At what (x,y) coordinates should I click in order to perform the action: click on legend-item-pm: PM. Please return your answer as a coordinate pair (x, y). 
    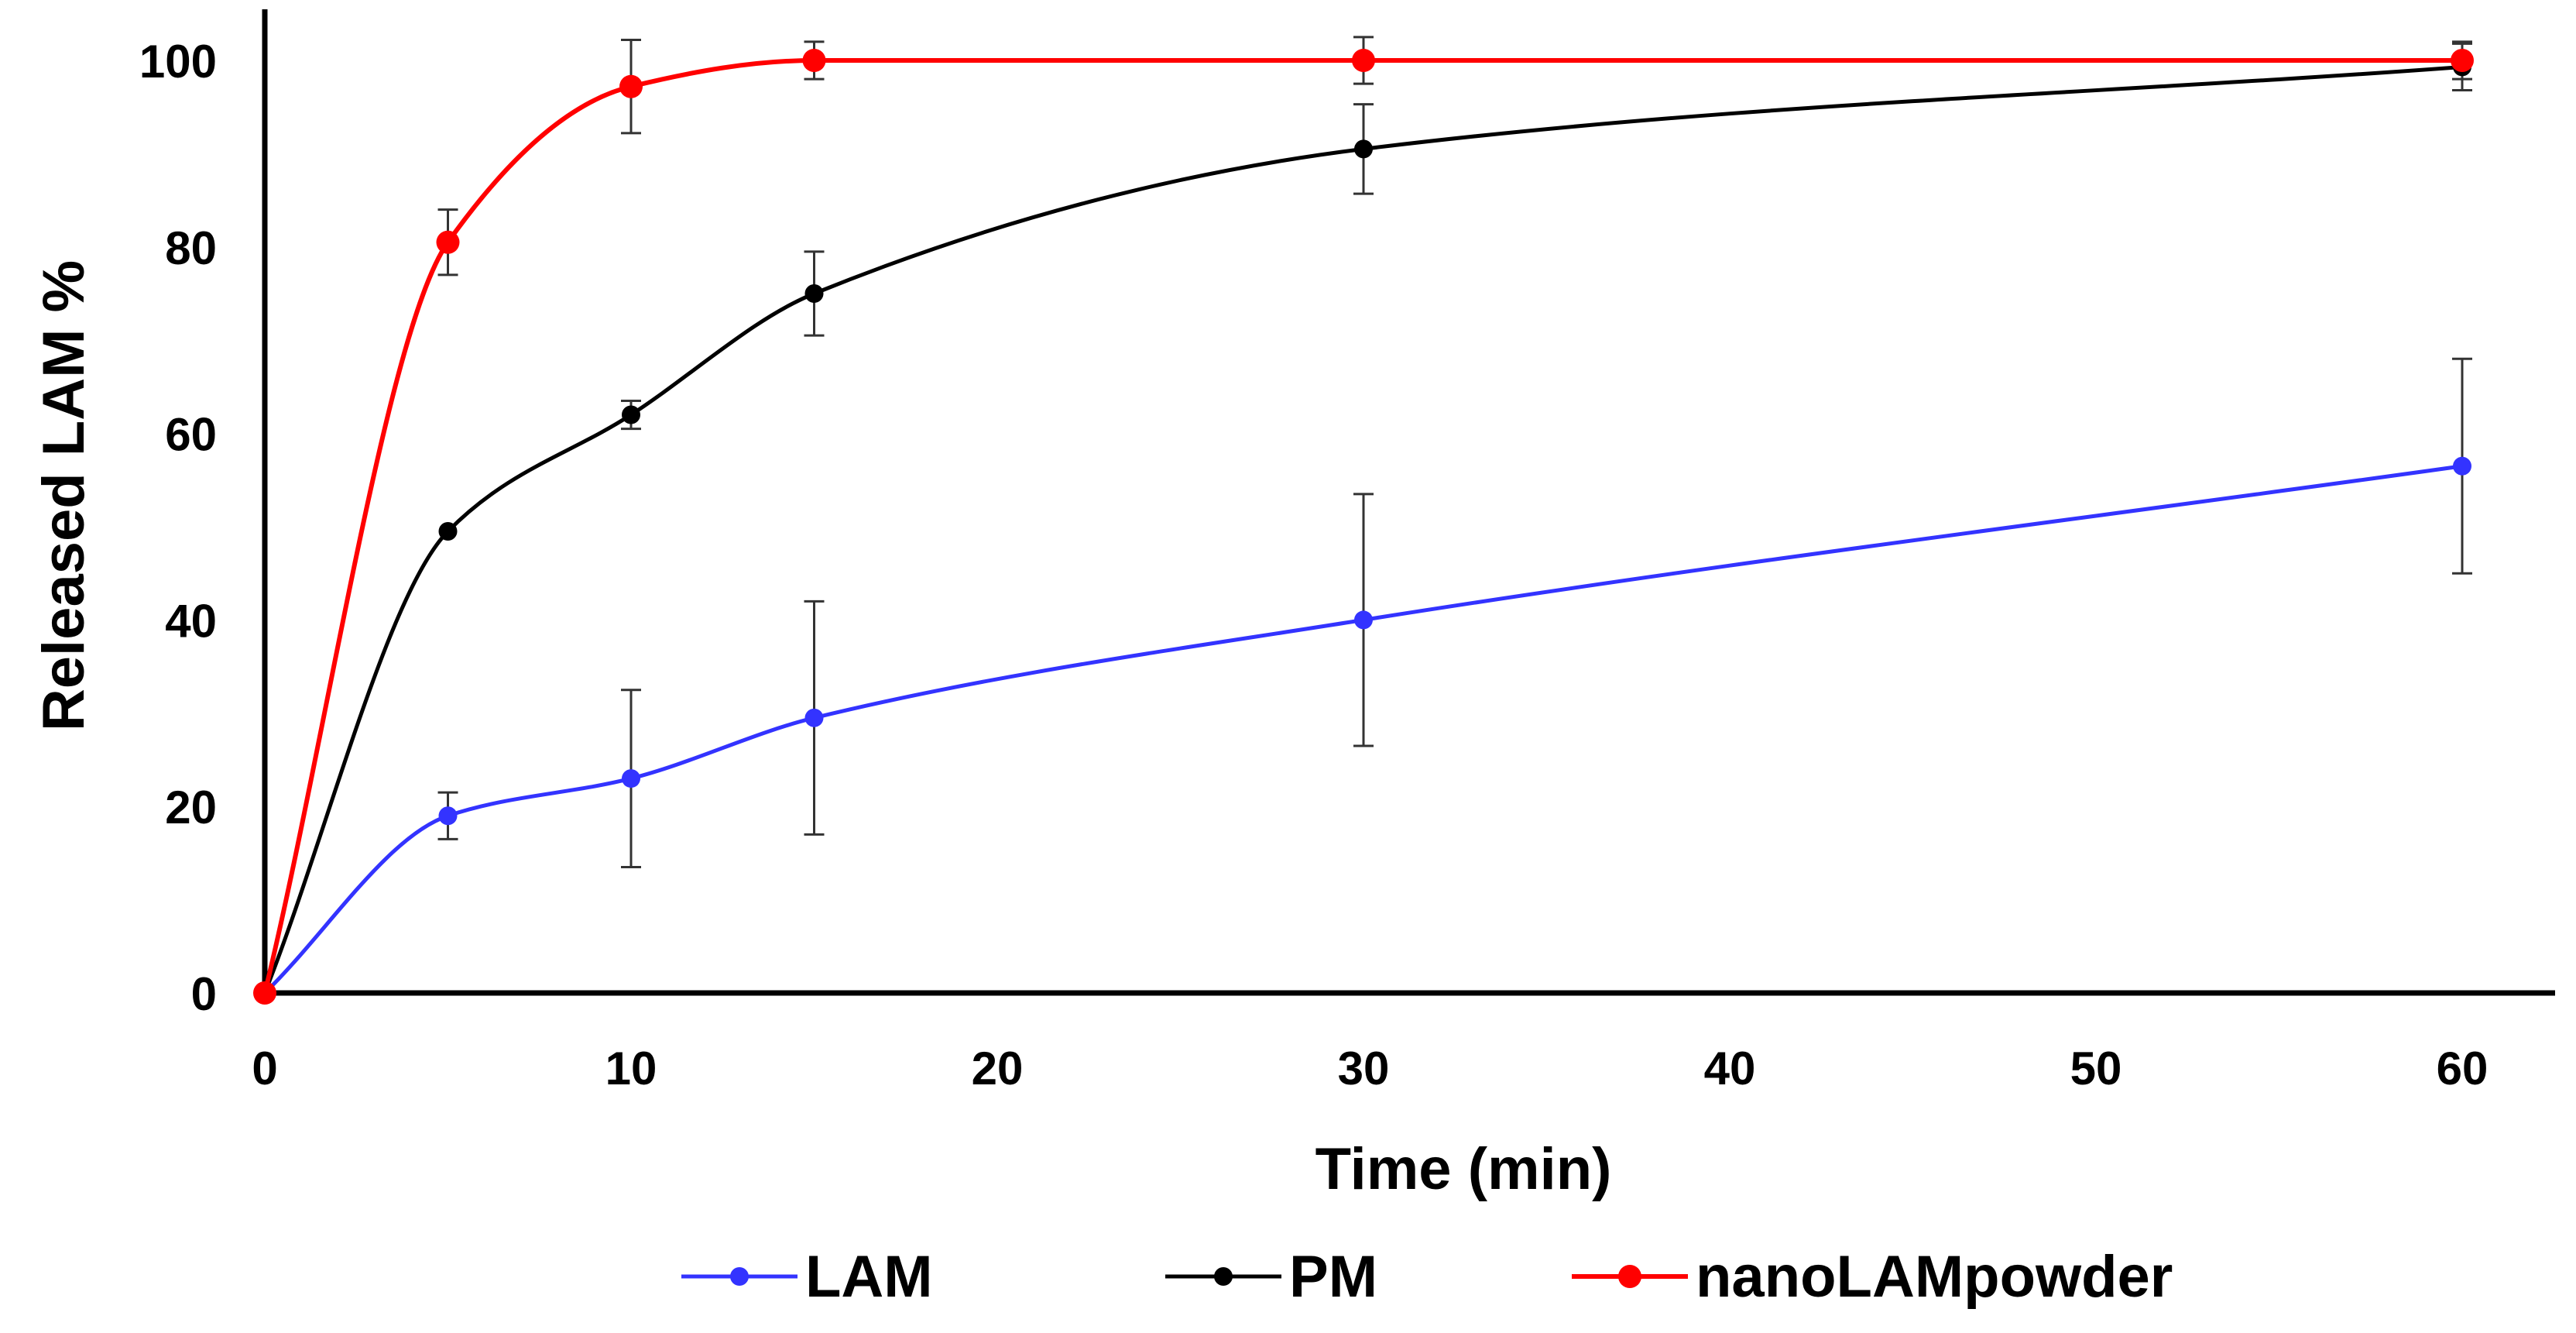
    Looking at the image, I should click on (1271, 1277).